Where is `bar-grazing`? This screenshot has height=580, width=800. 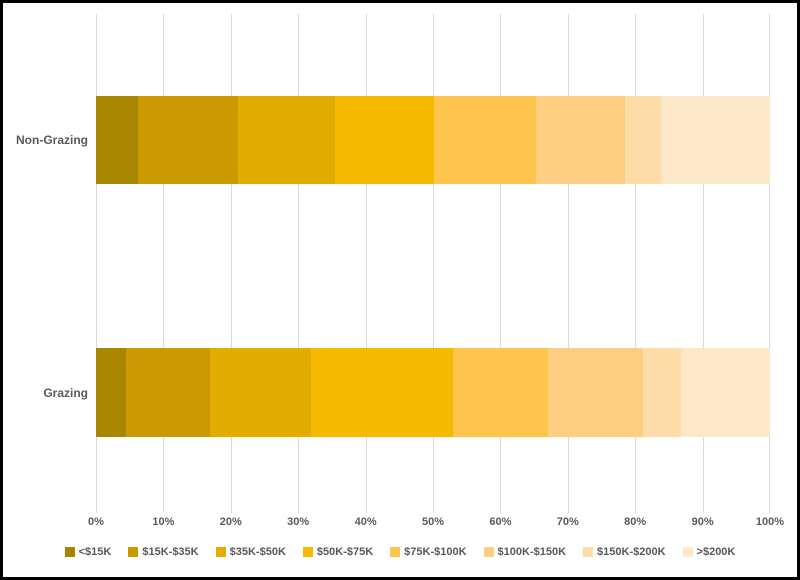 bar-grazing is located at coordinates (433, 392).